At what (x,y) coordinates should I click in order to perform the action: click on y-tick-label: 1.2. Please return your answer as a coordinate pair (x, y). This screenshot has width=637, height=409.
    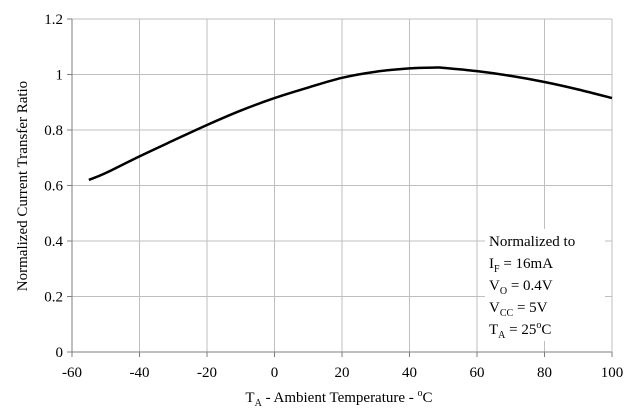
    Looking at the image, I should click on (53, 20).